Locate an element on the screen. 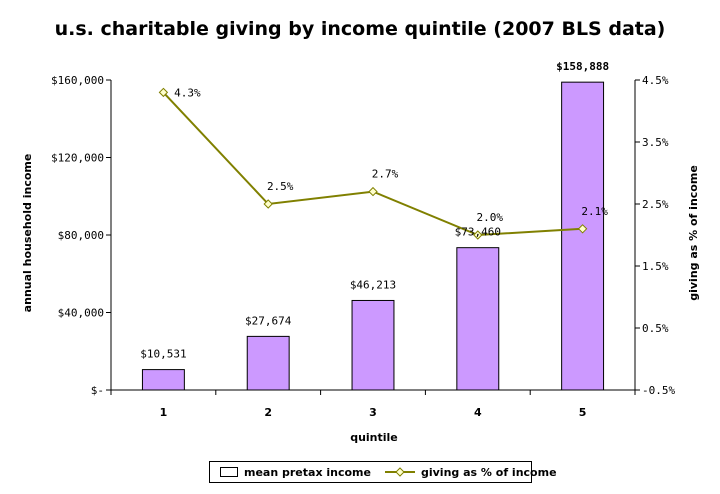 The width and height of the screenshot is (720, 494). line-data-label: 4.3% is located at coordinates (187, 92).